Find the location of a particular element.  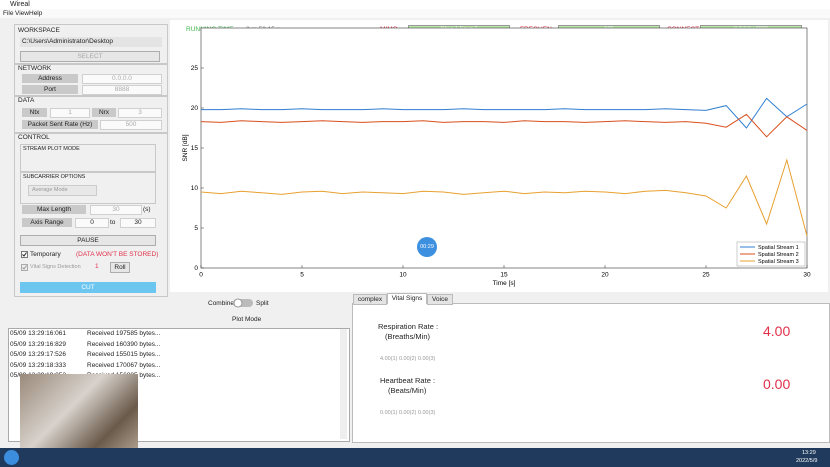

vital-readings: 0.00(1) 0.00(2) 0.00(3) is located at coordinates (408, 413).